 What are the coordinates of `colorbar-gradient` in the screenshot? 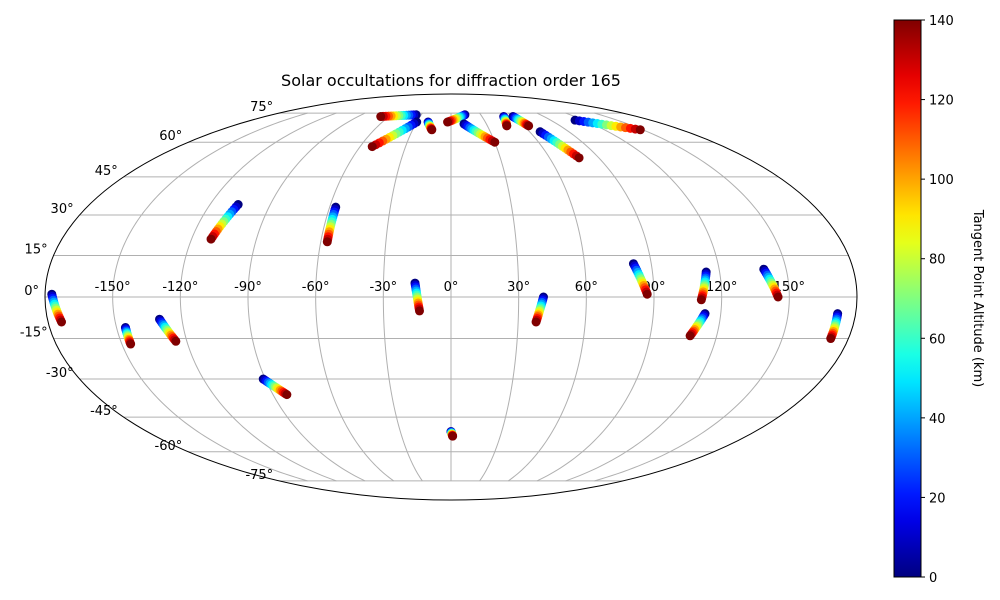 It's located at (907, 298).